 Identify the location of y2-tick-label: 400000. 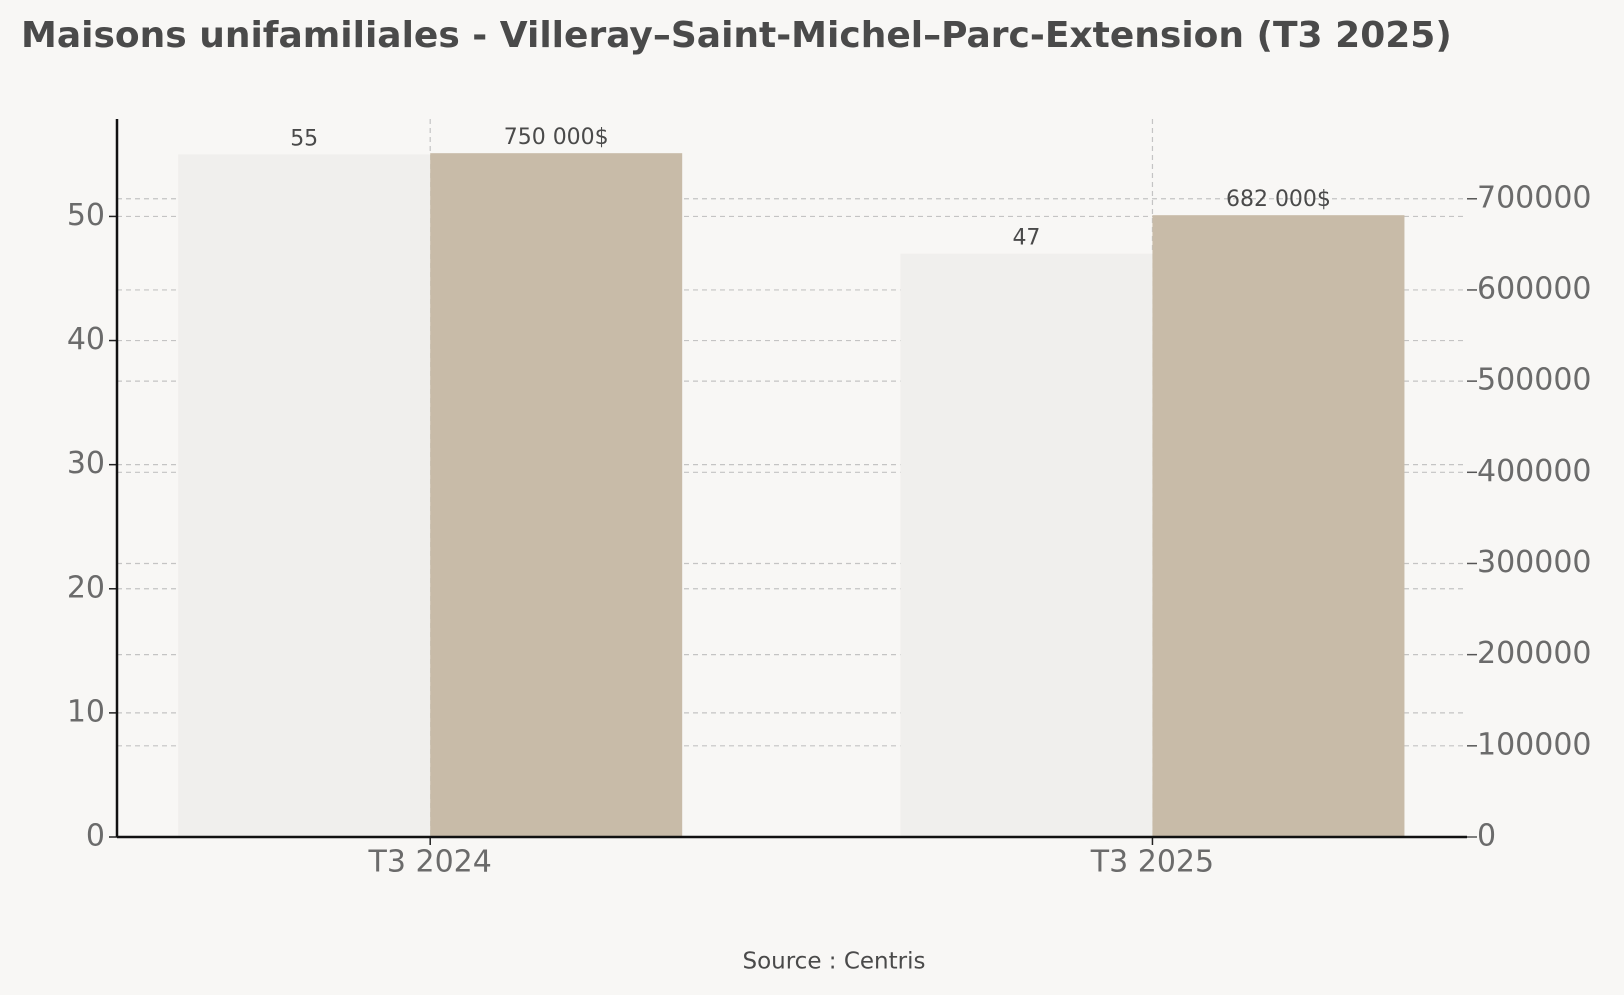
(1534, 471).